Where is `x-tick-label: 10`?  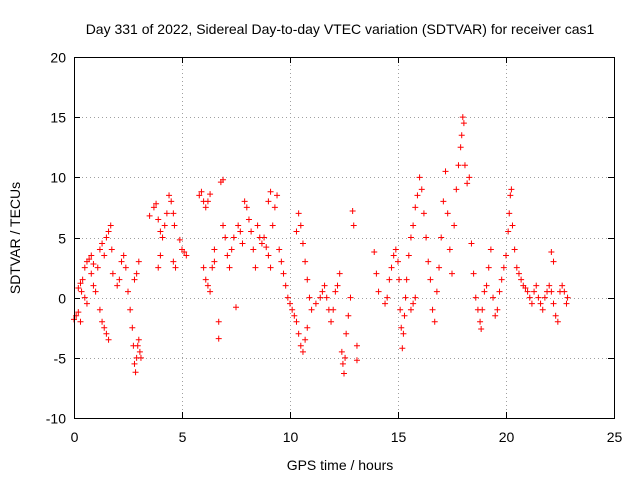 x-tick-label: 10 is located at coordinates (291, 437).